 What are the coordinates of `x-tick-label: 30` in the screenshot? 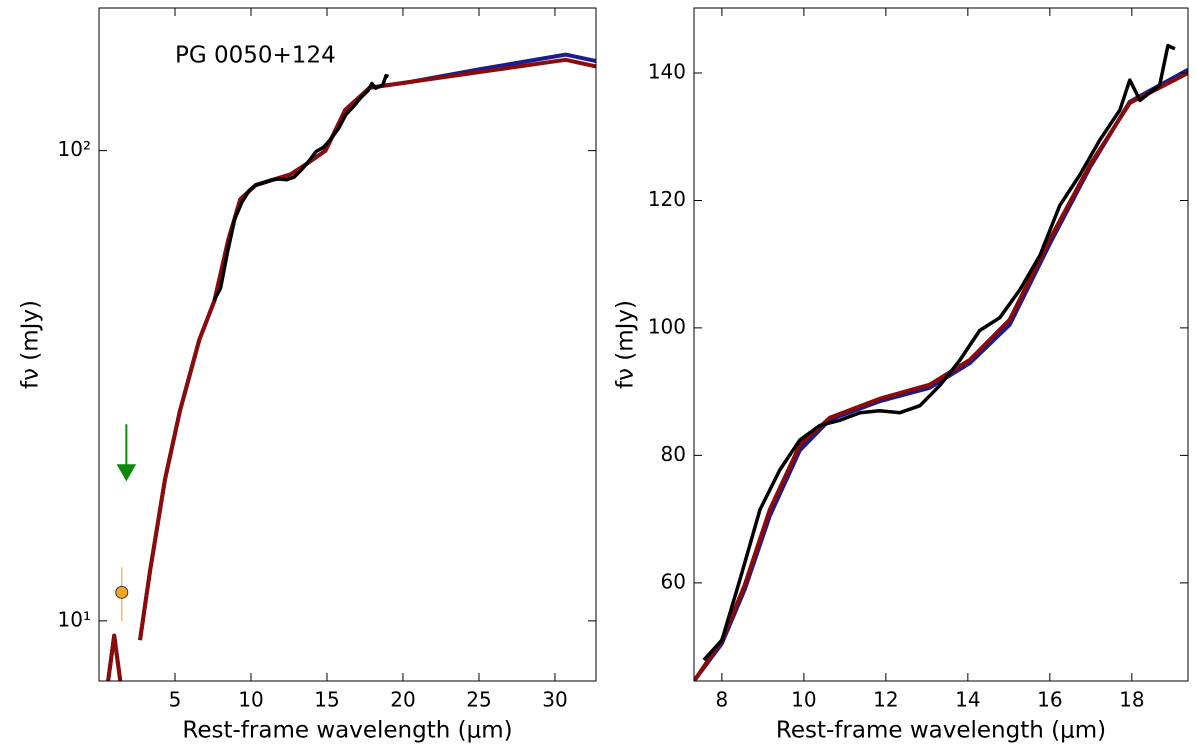 It's located at (554, 700).